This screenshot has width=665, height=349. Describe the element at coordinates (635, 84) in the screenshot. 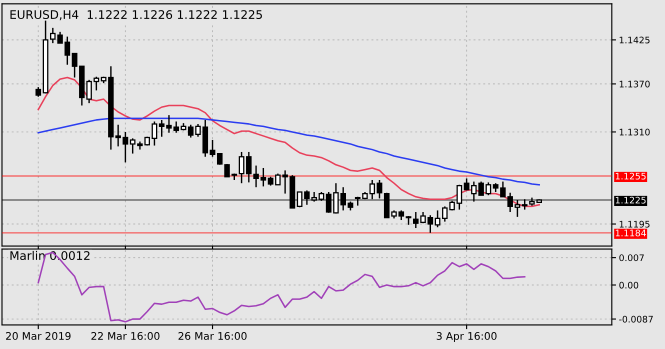

I see `y-tick-label: 1.1370` at that location.